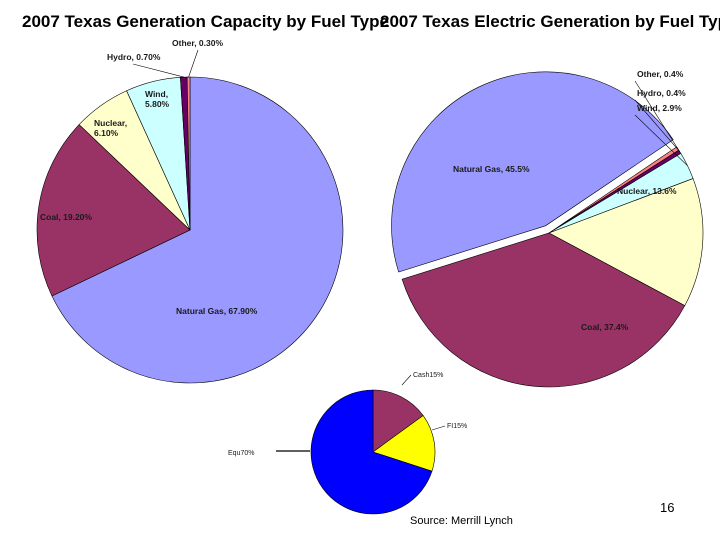 Image resolution: width=720 pixels, height=540 pixels. I want to click on label-wind: Wind, 5.80%, so click(157, 99).